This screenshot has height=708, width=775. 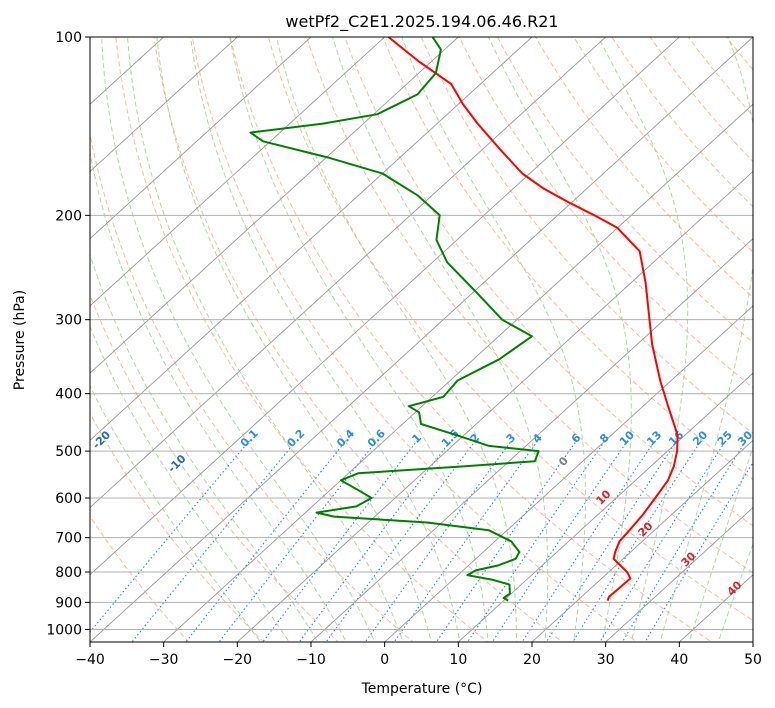 What do you see at coordinates (90, 660) in the screenshot?
I see `x-tick-label: −40` at bounding box center [90, 660].